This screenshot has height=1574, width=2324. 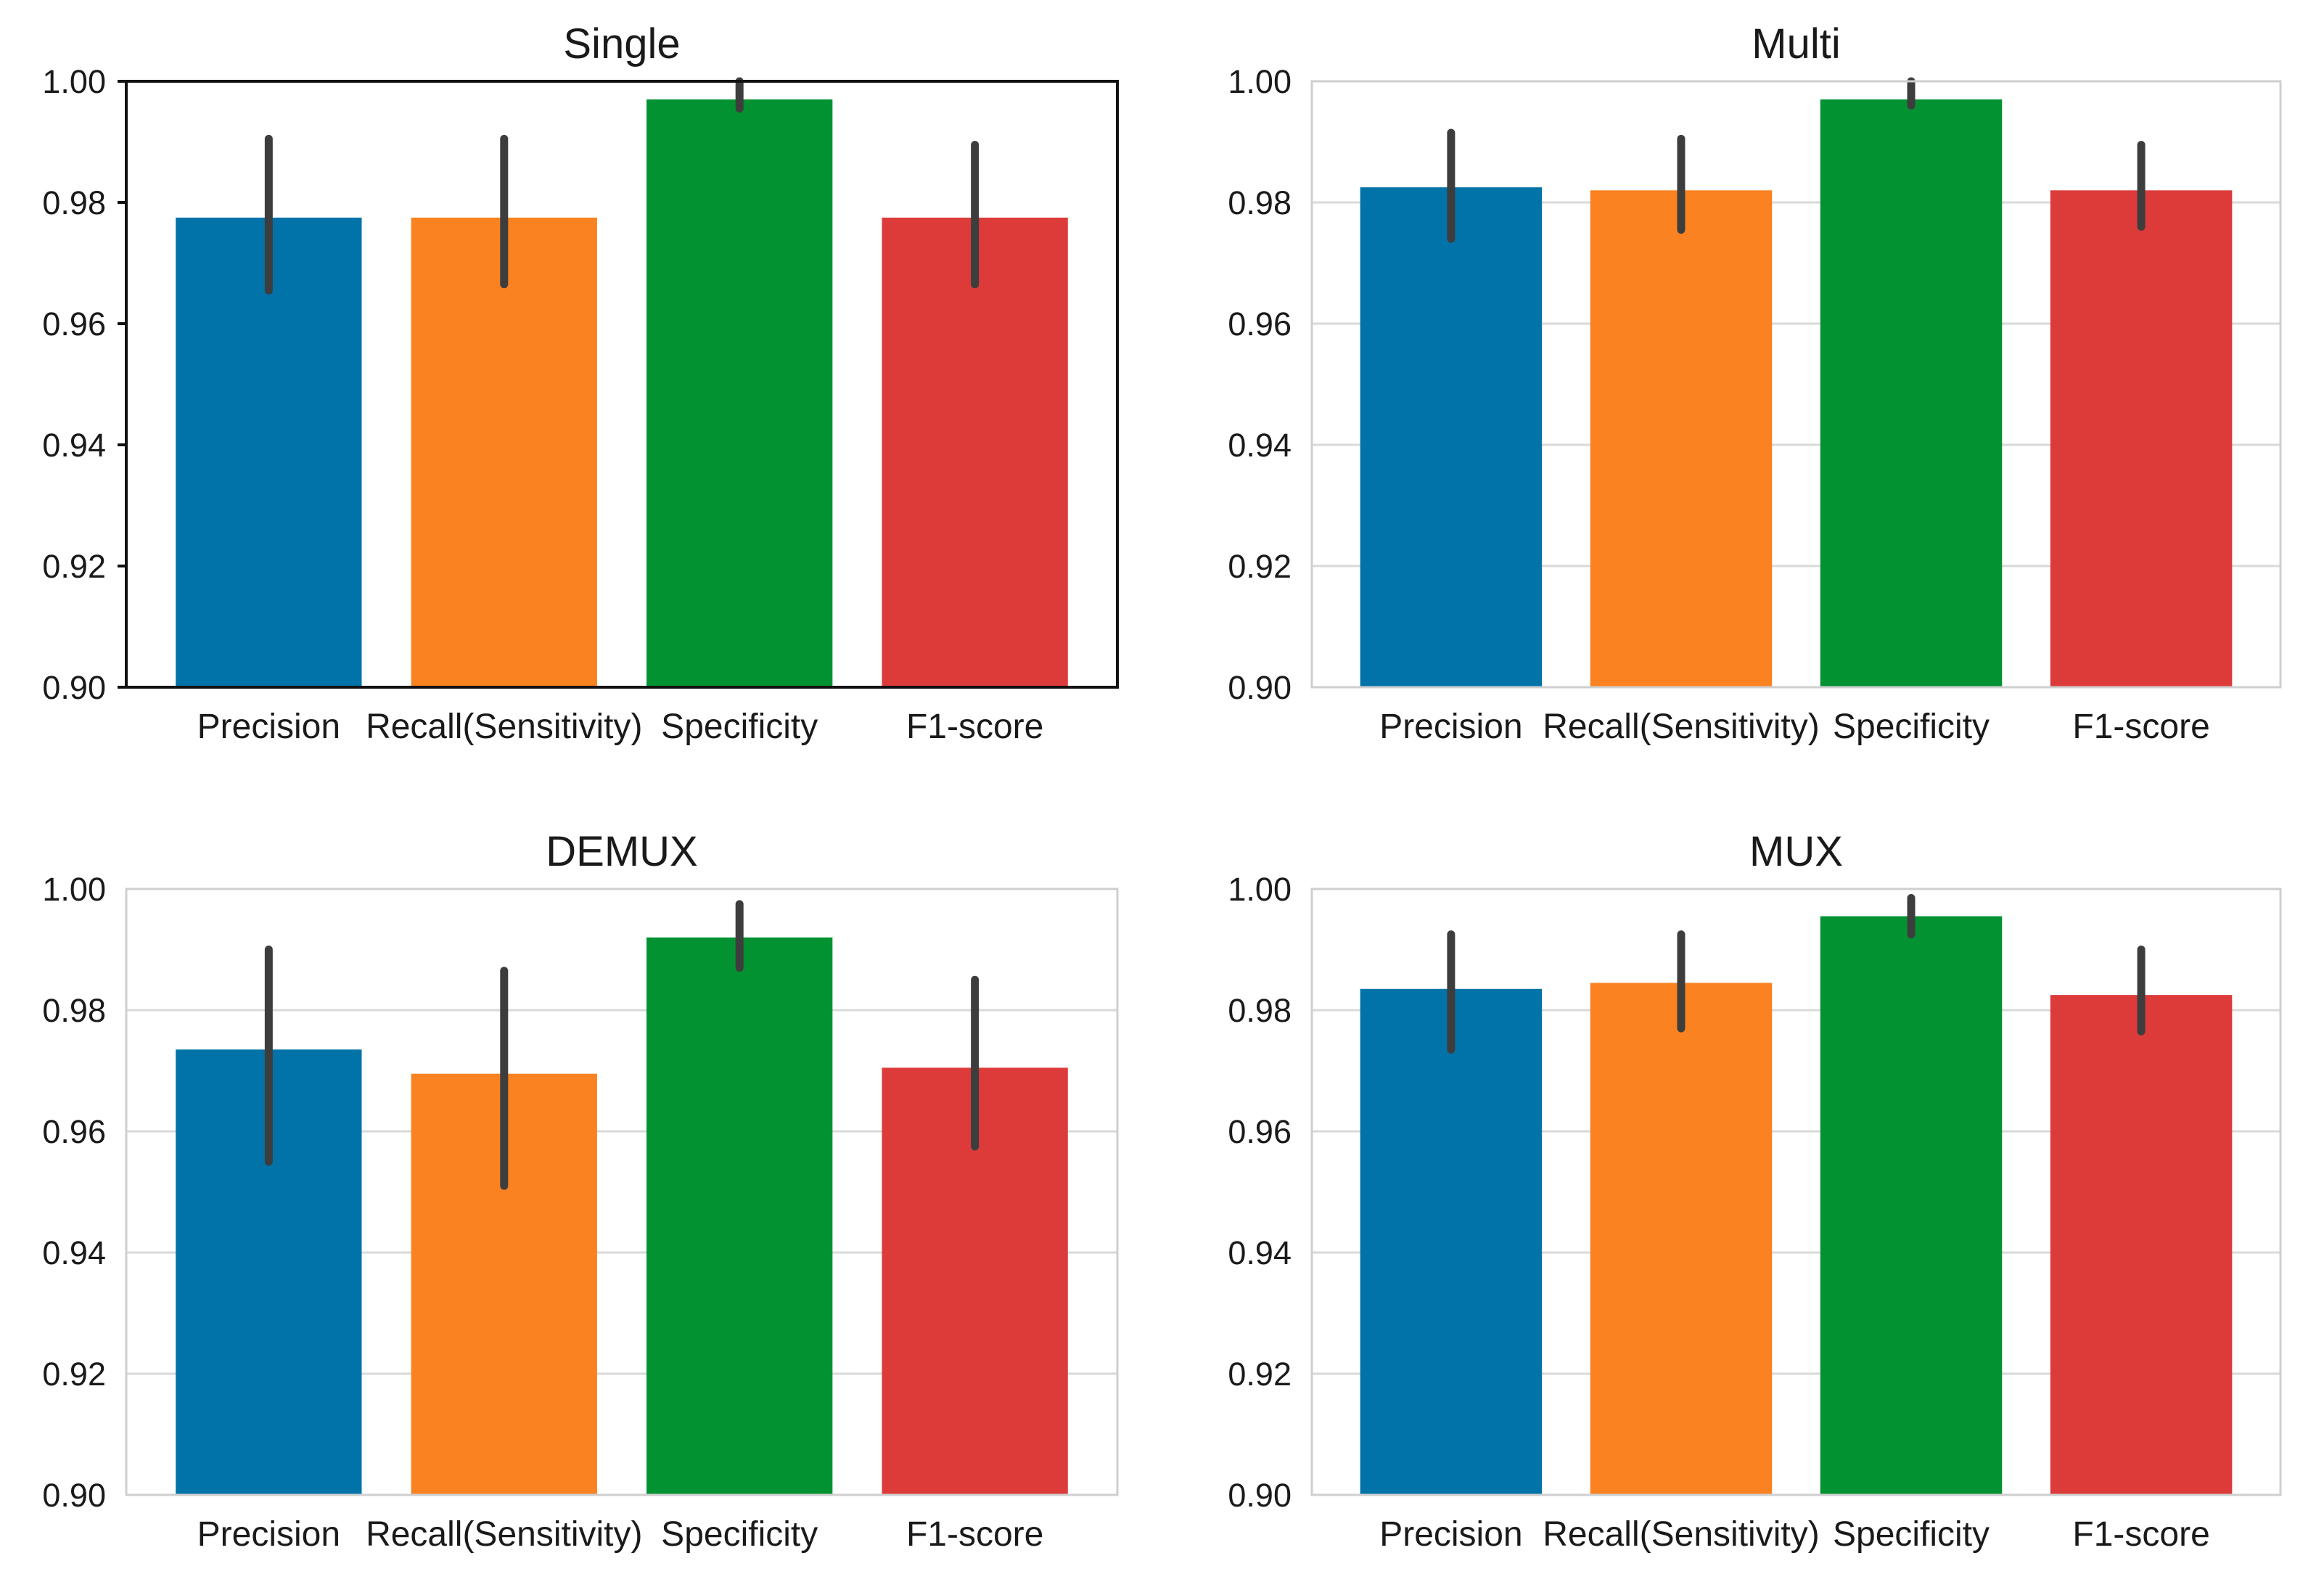 What do you see at coordinates (621, 851) in the screenshot?
I see `chart-title: DEMUX` at bounding box center [621, 851].